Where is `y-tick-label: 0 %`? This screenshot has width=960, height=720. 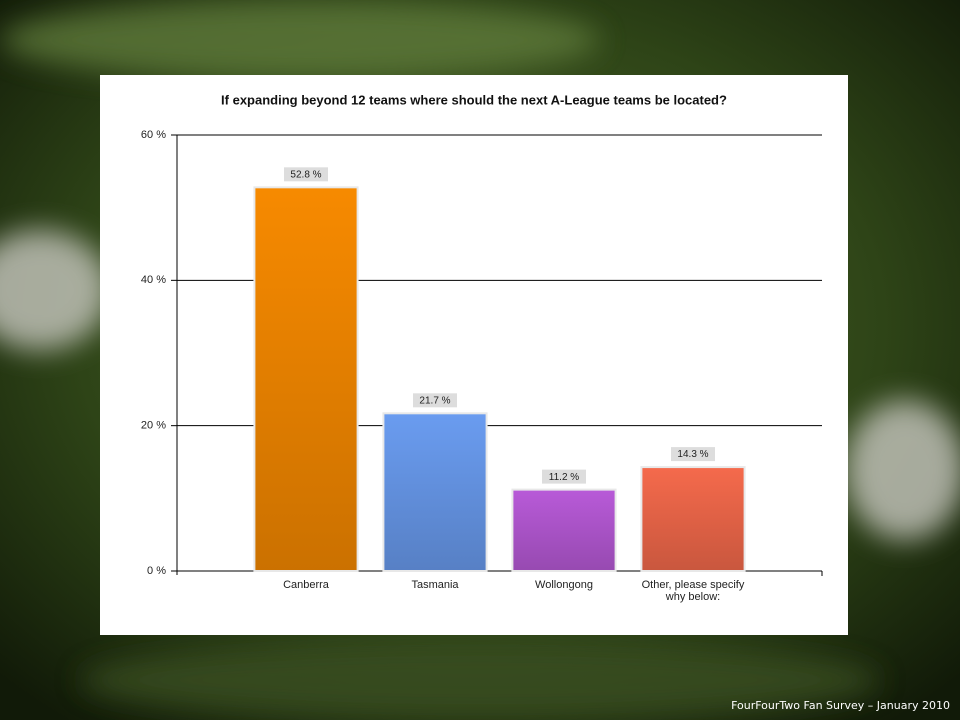 y-tick-label: 0 % is located at coordinates (156, 571).